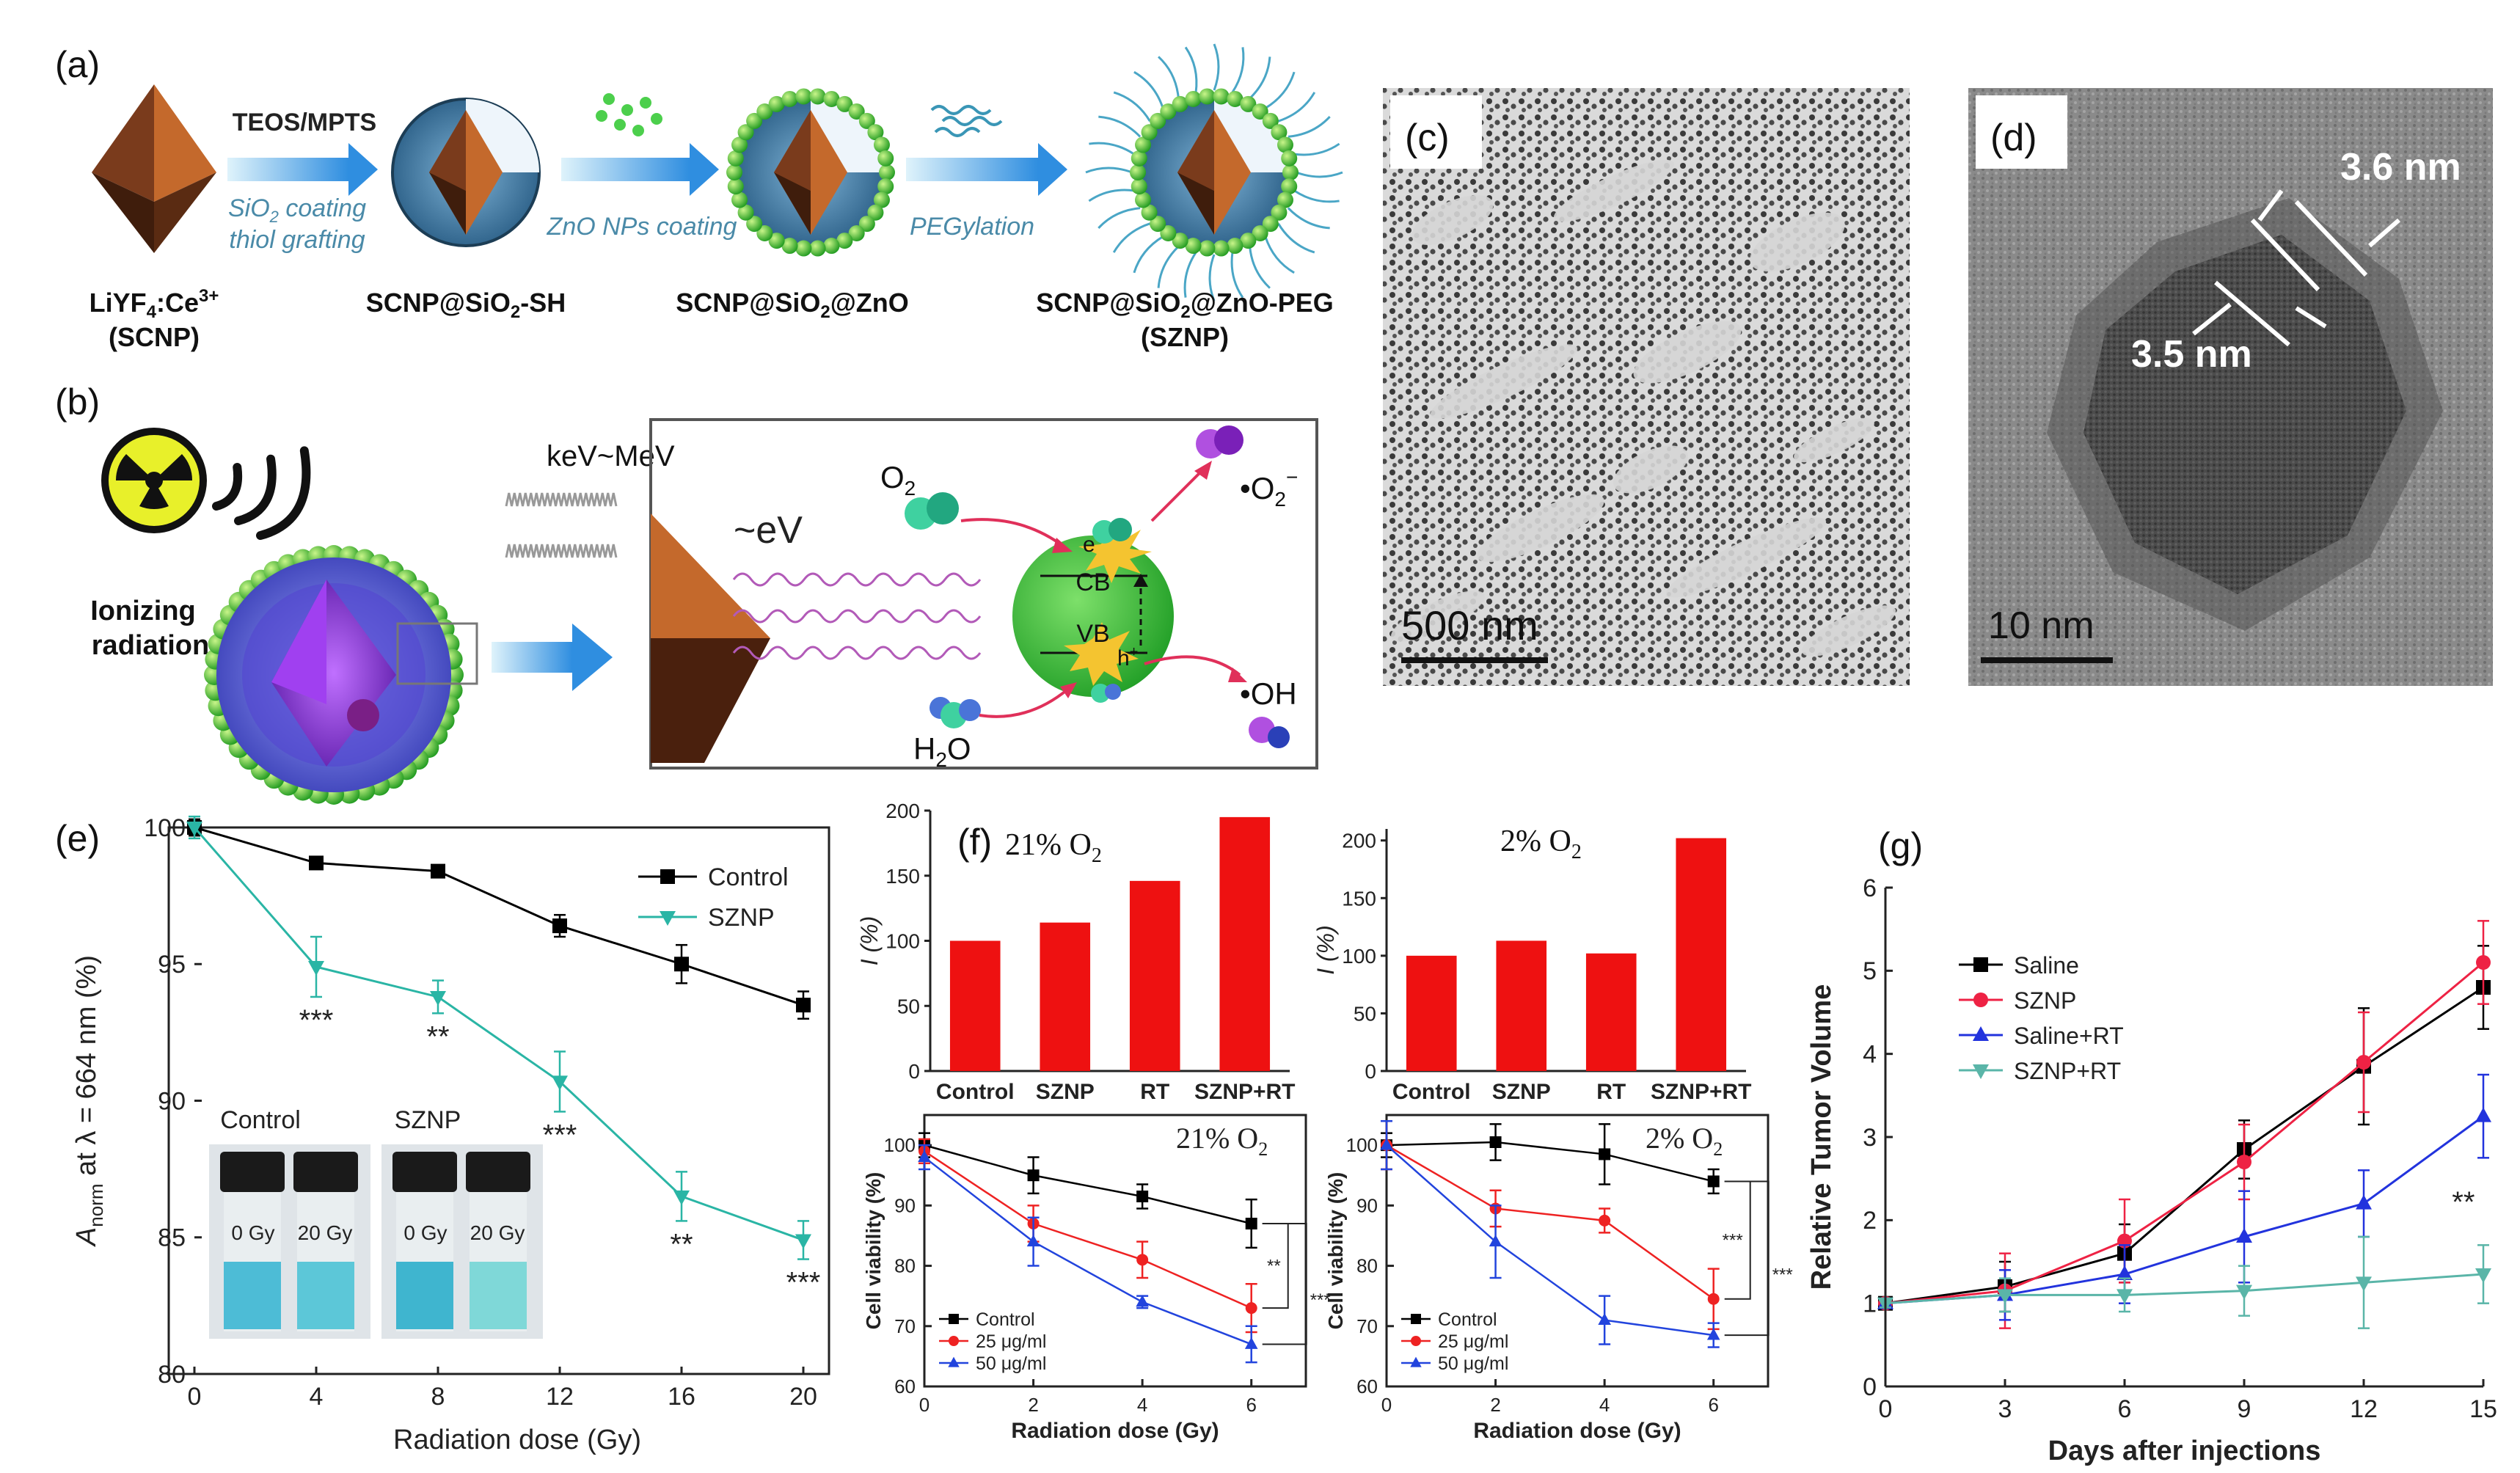 The width and height of the screenshot is (2520, 1473). I want to click on adsorbed-water-icon, so click(1106, 693).